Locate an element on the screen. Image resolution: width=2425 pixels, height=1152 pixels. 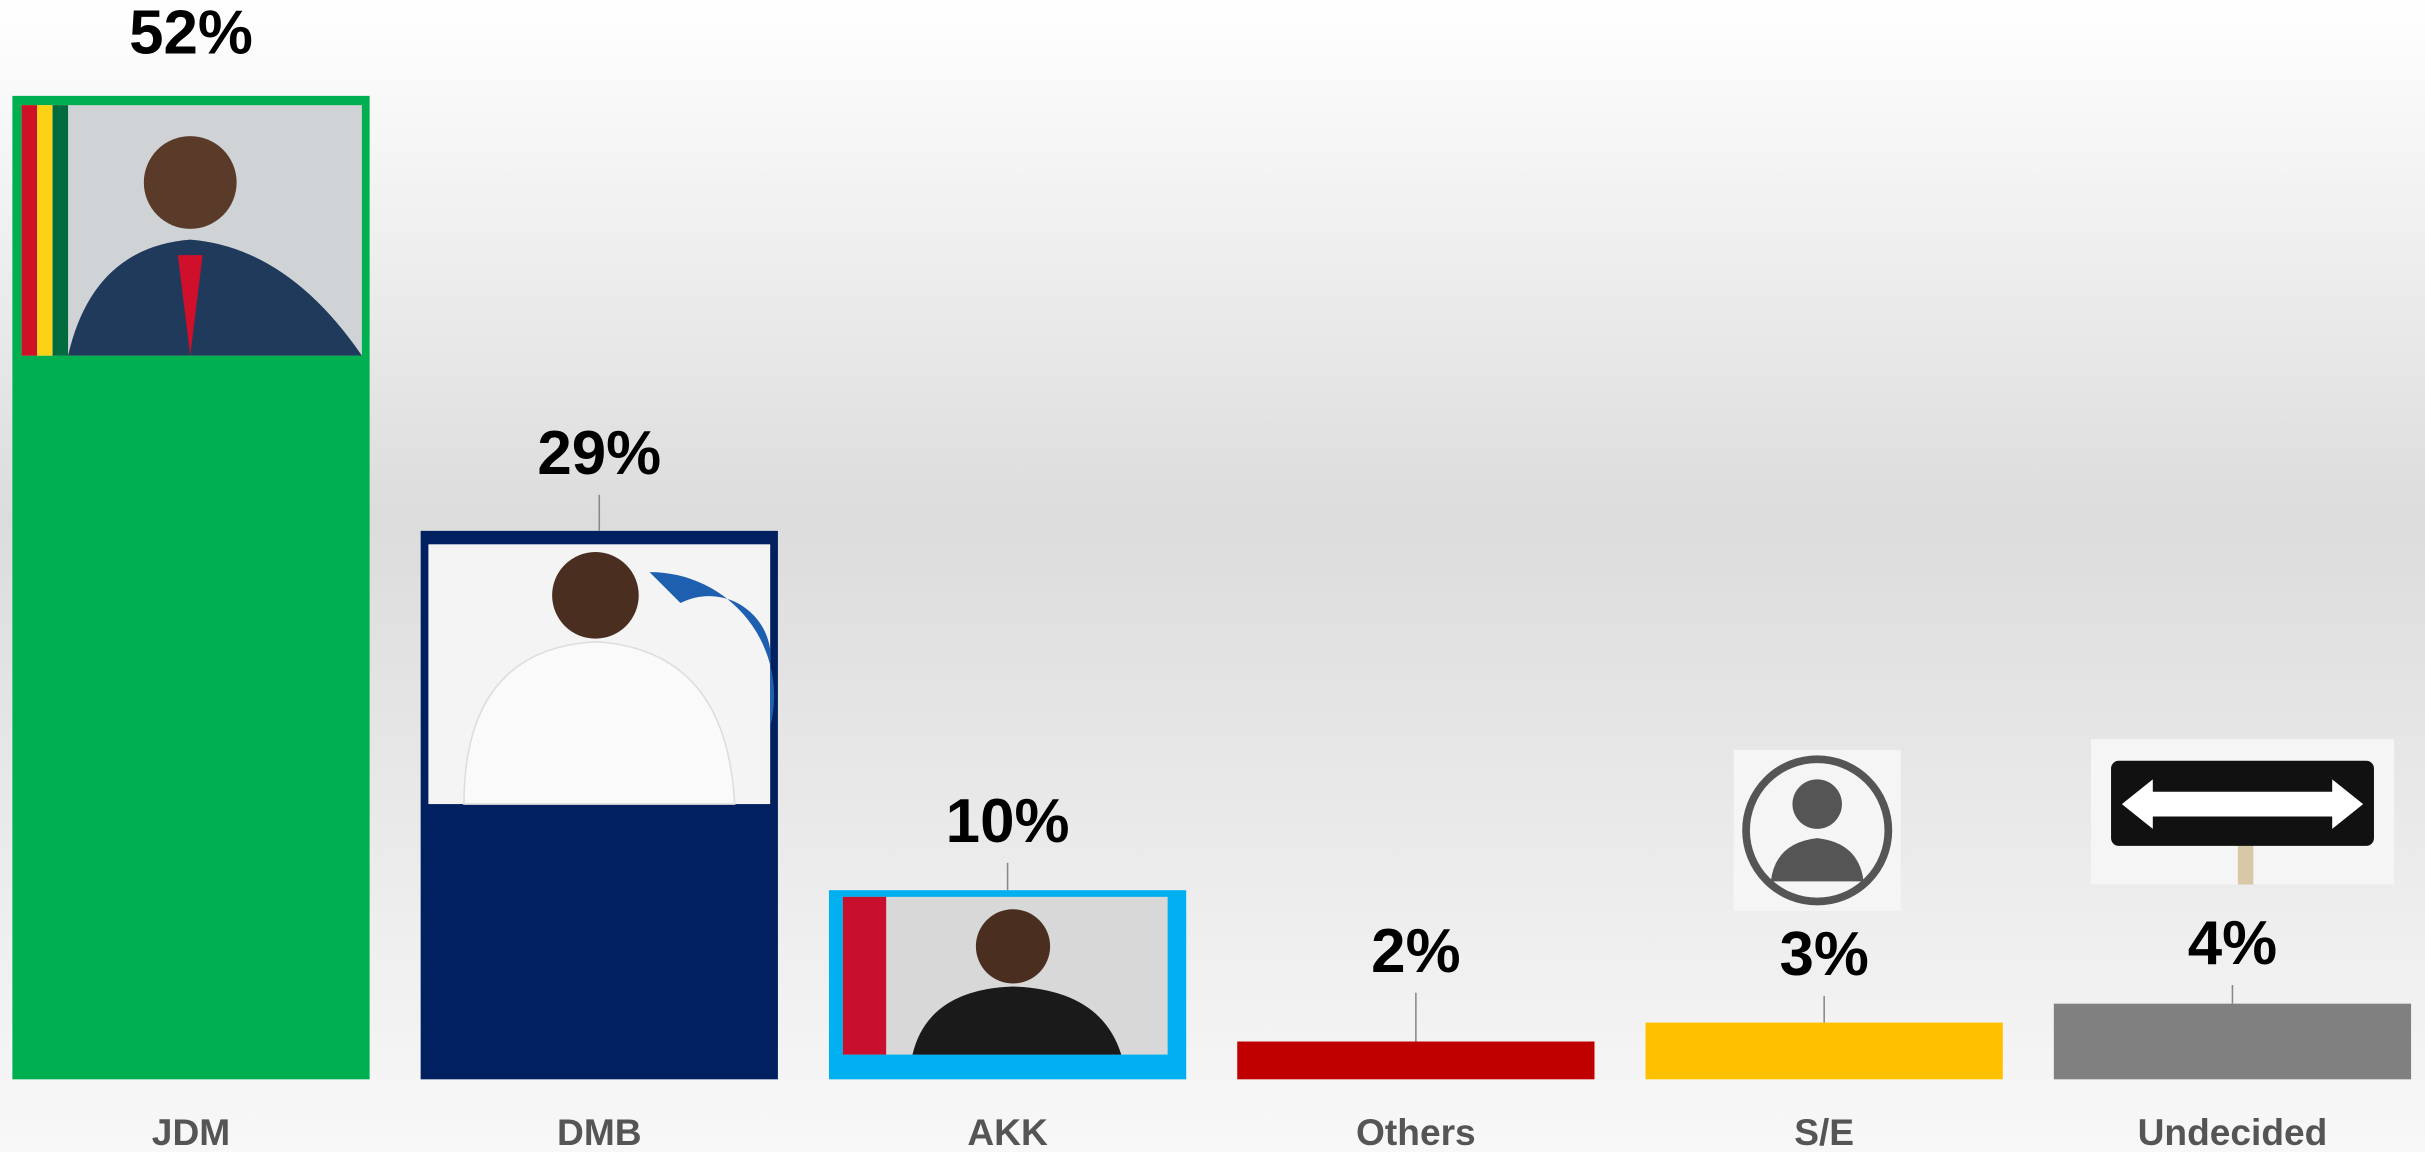
x-tick-label: DMB is located at coordinates (599, 1131).